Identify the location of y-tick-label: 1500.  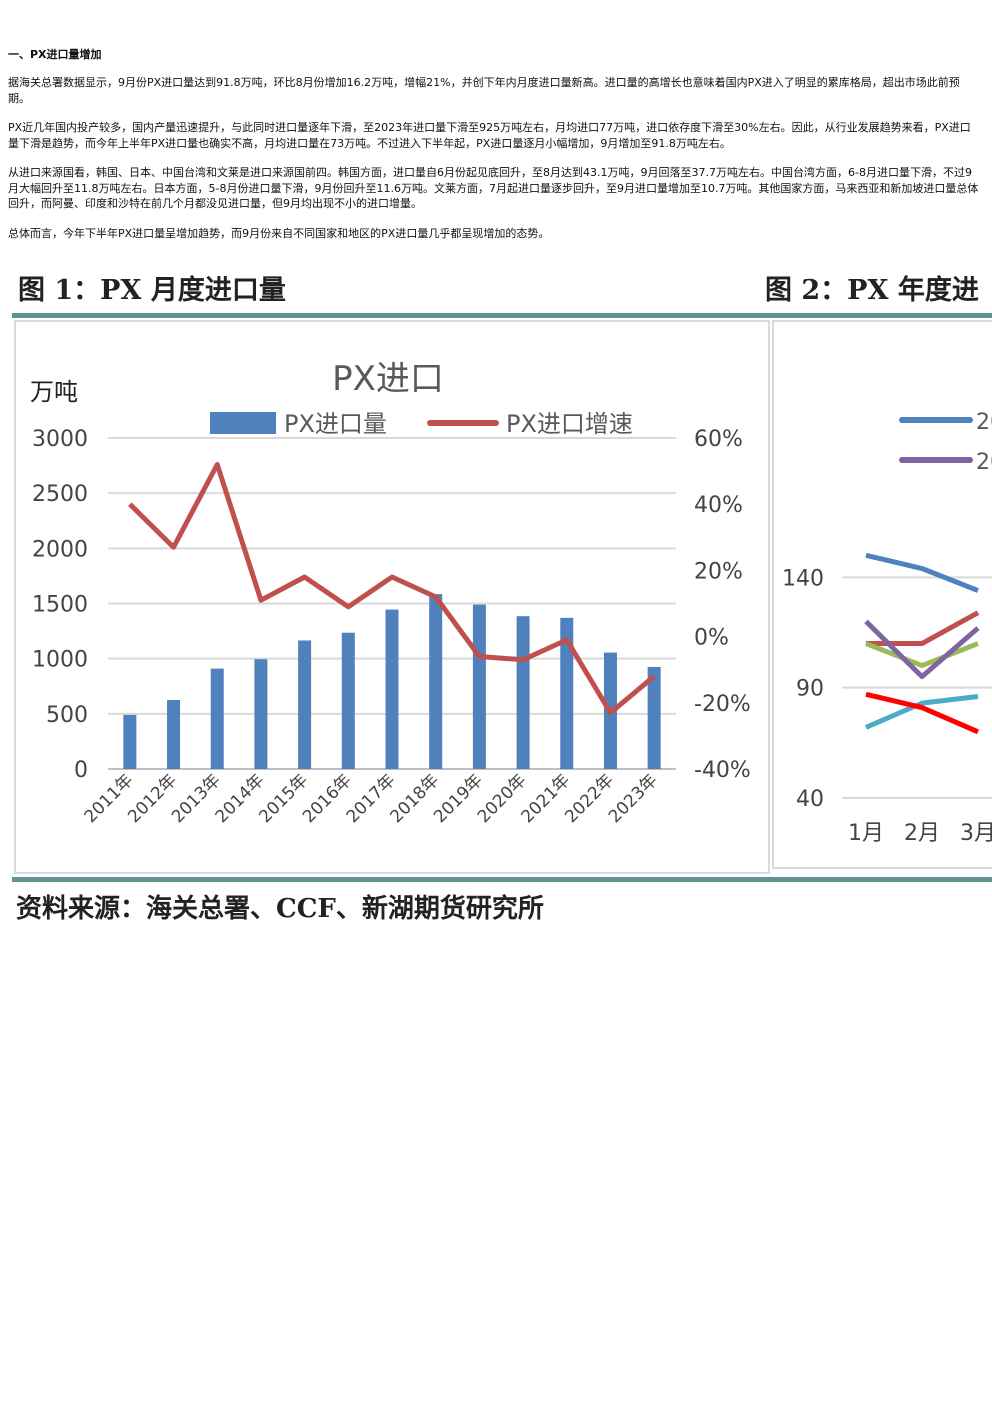
(60, 605).